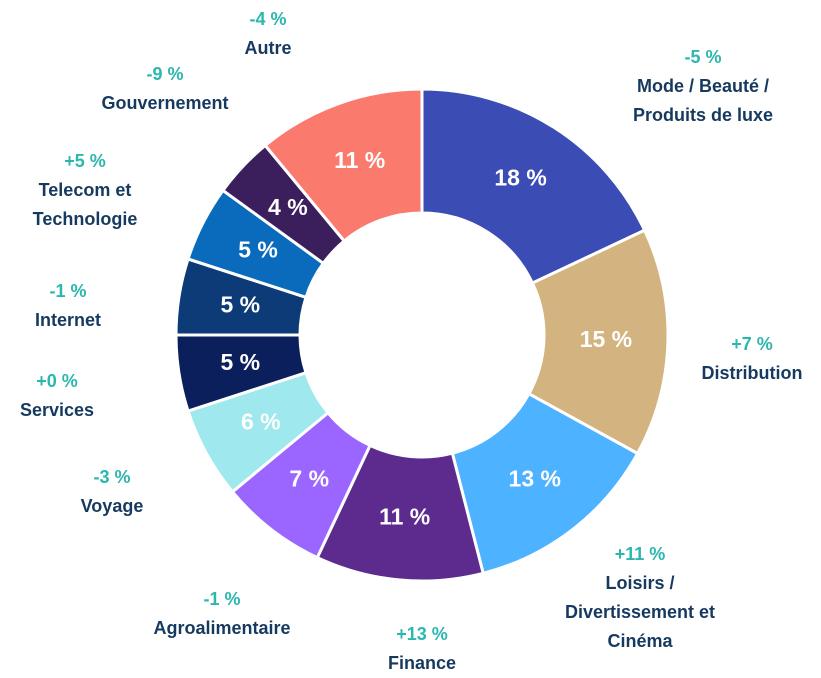  What do you see at coordinates (268, 34) in the screenshot?
I see `category-label: -4 % Autre` at bounding box center [268, 34].